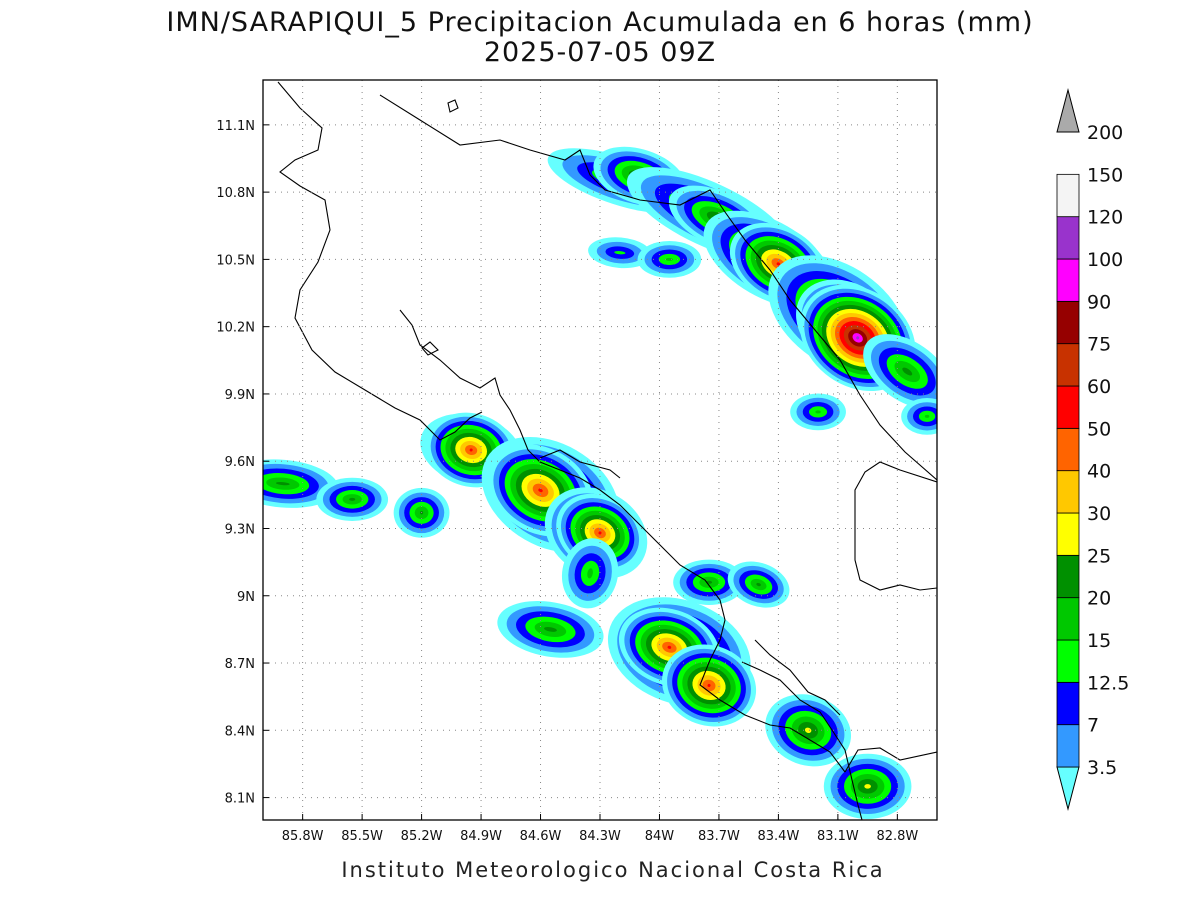  I want to click on chart-subtitle: 2025-07-05 09Z, so click(600, 52).